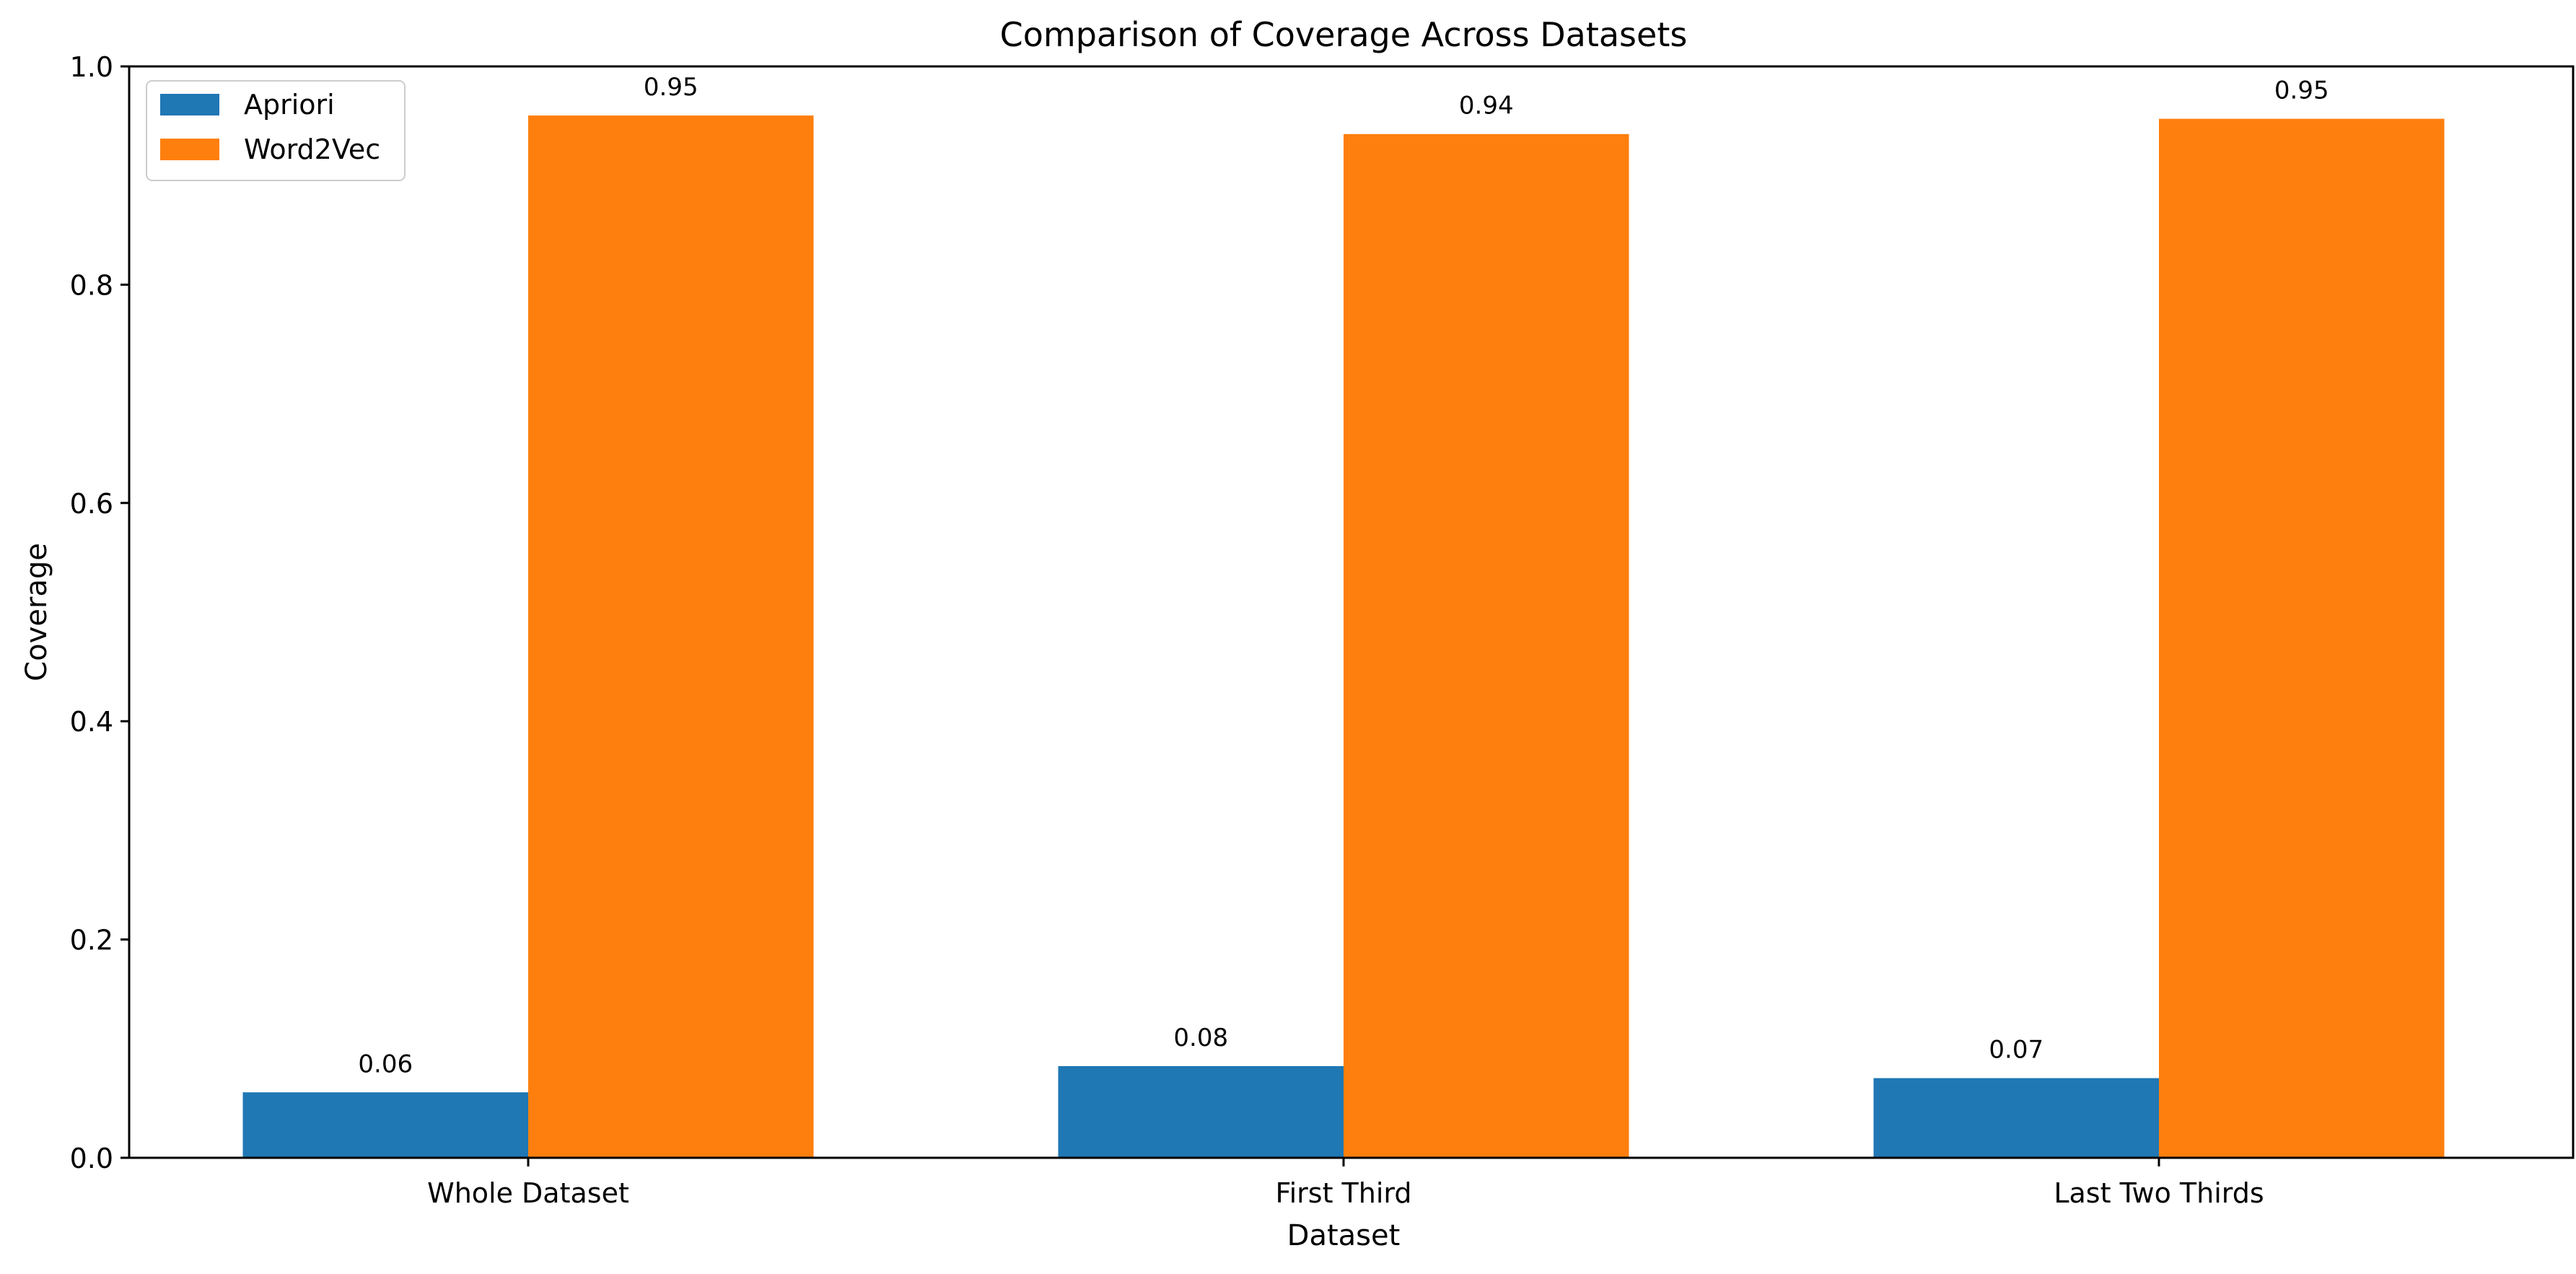  Describe the element at coordinates (2016, 1050) in the screenshot. I see `bar-value-label: 0.07` at that location.